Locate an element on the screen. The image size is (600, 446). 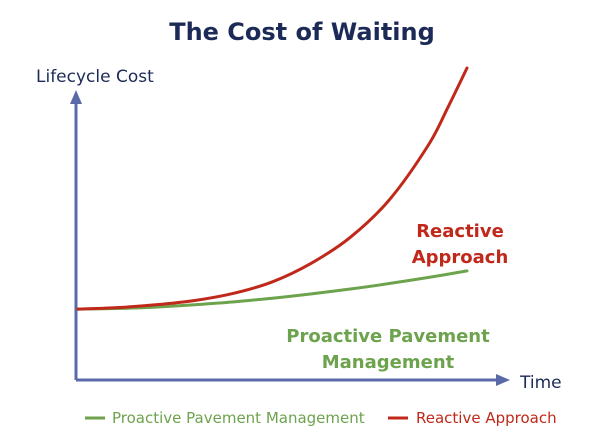
y-axis-label: Lifecycle Cost is located at coordinates (95, 77).